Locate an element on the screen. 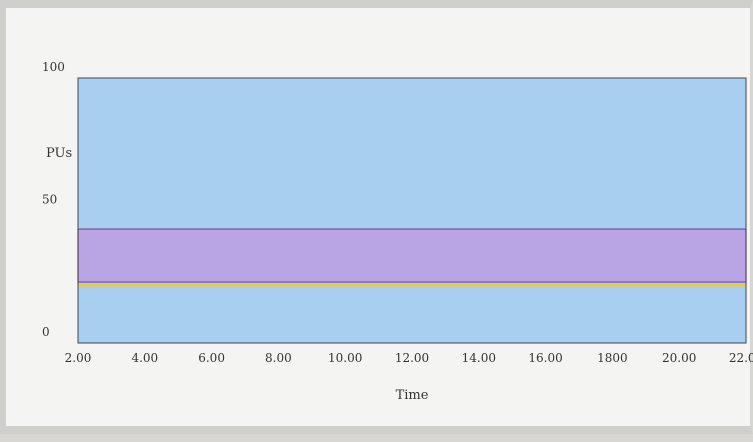  x-tick-label: 4.00 is located at coordinates (144, 358).